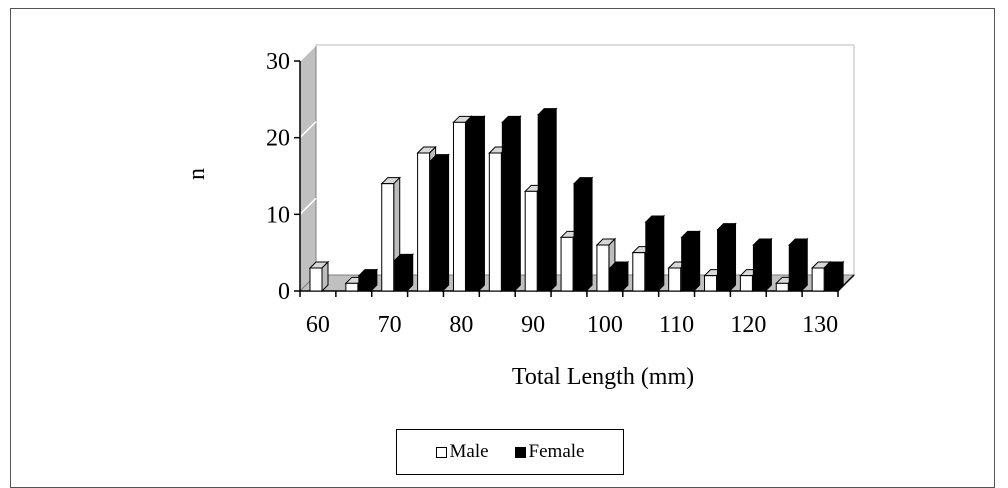 The width and height of the screenshot is (1008, 488). Describe the element at coordinates (308, 168) in the screenshot. I see `side-wall` at that location.